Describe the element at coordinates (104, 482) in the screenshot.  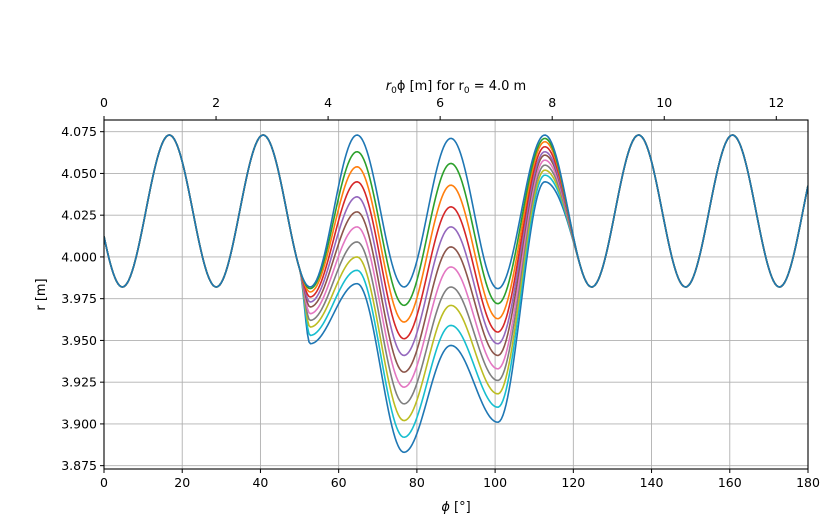
I see `x-tick-label: 0` at that location.